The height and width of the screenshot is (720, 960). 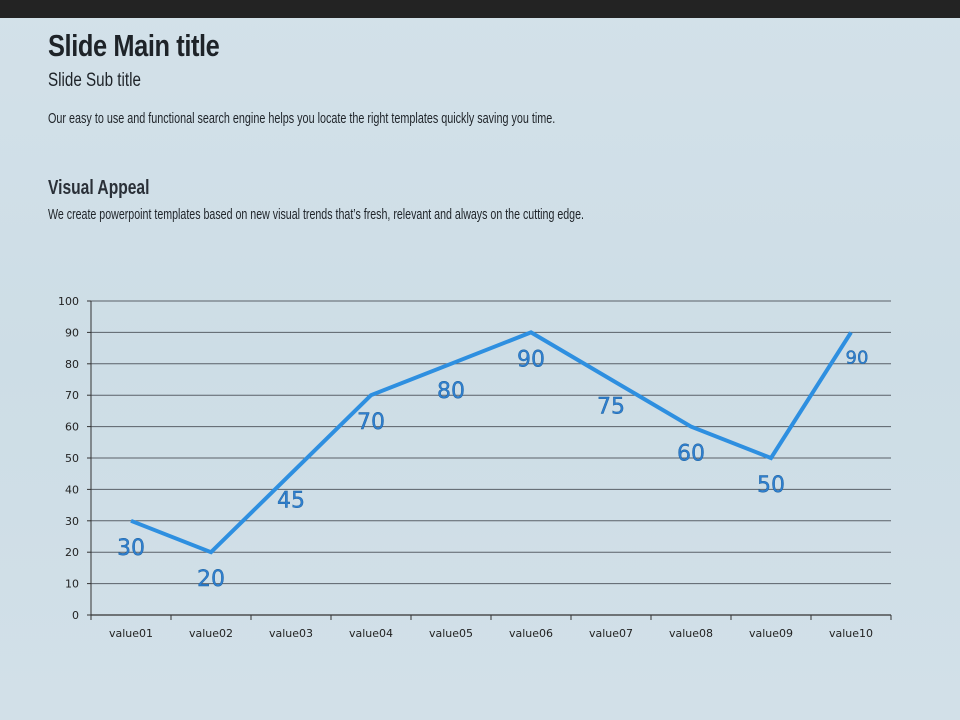 I want to click on data-label: 60, so click(x=691, y=454).